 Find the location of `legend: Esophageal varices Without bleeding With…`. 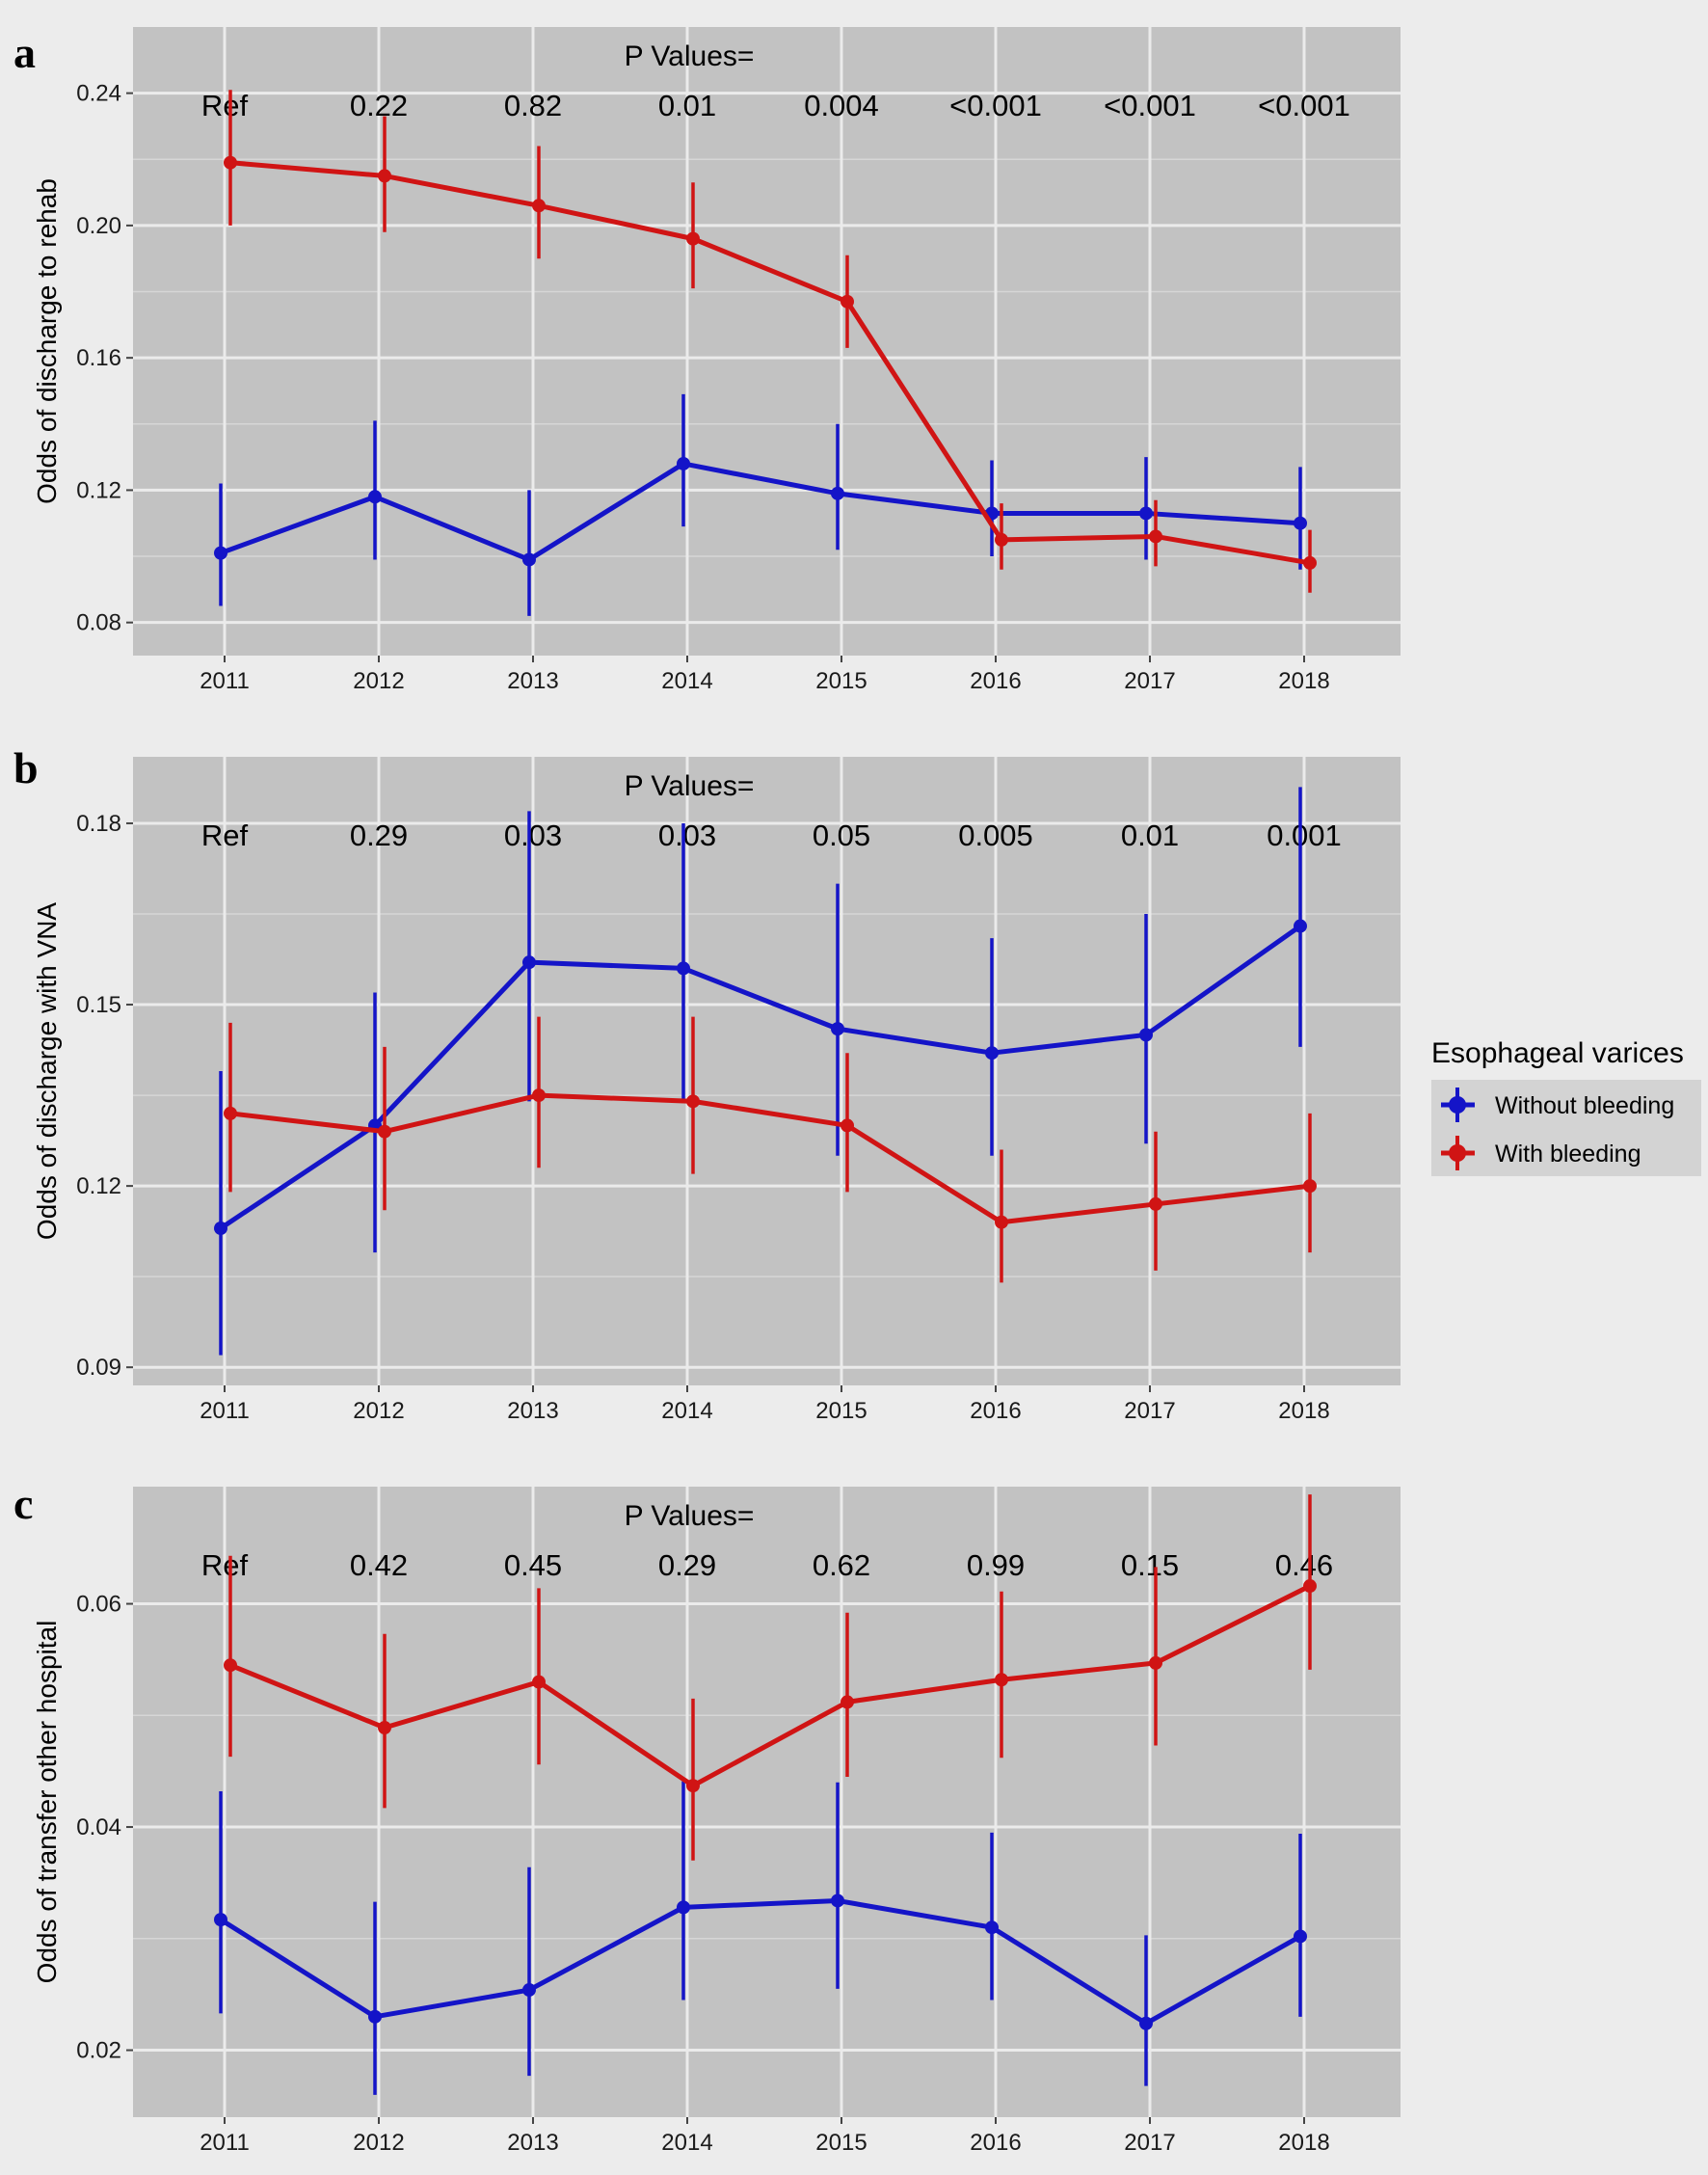

legend: Esophageal varices Without bleeding With… is located at coordinates (1566, 1106).